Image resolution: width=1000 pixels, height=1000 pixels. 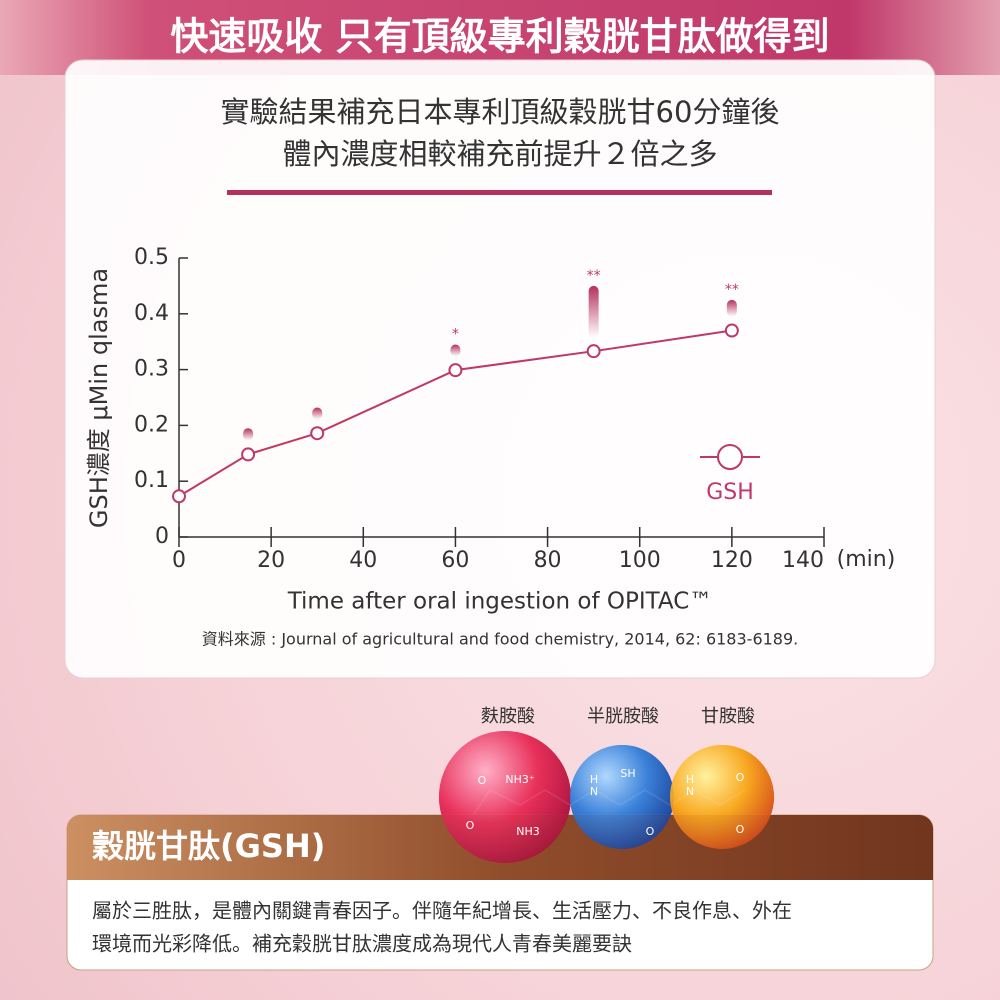 I want to click on y-tick-label: 0.1, so click(x=151, y=480).